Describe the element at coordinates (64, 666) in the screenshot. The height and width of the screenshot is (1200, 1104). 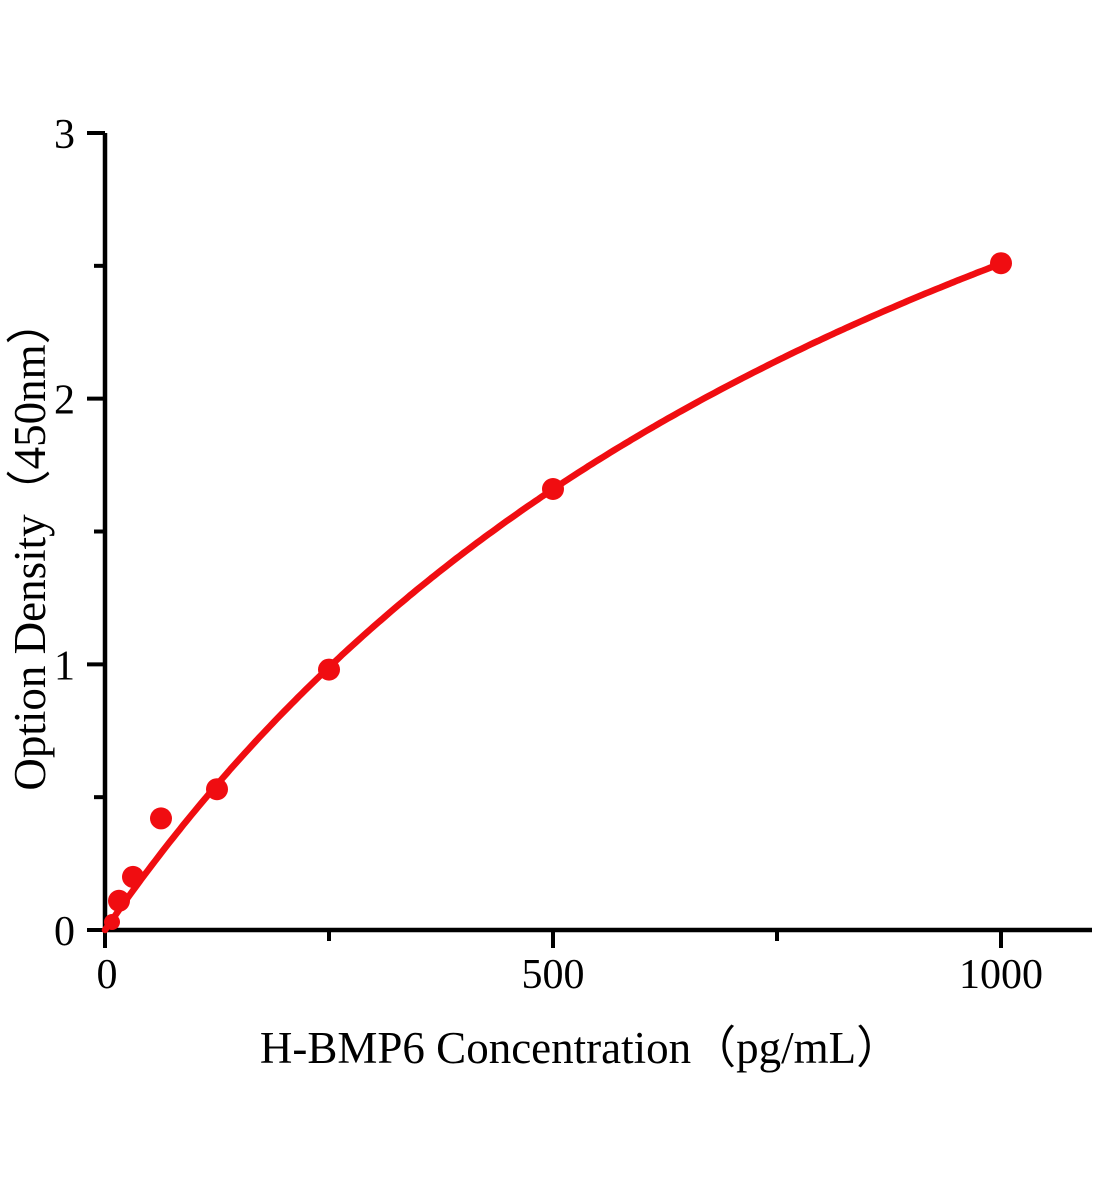
I see `y-tick-label: 1` at that location.